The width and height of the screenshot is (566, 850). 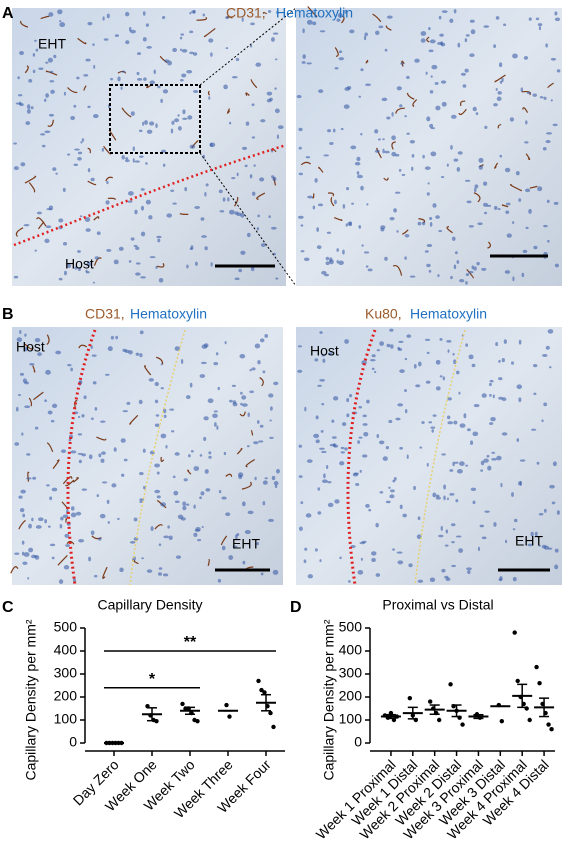 What do you see at coordinates (155, 119) in the screenshot?
I see `inset-box` at bounding box center [155, 119].